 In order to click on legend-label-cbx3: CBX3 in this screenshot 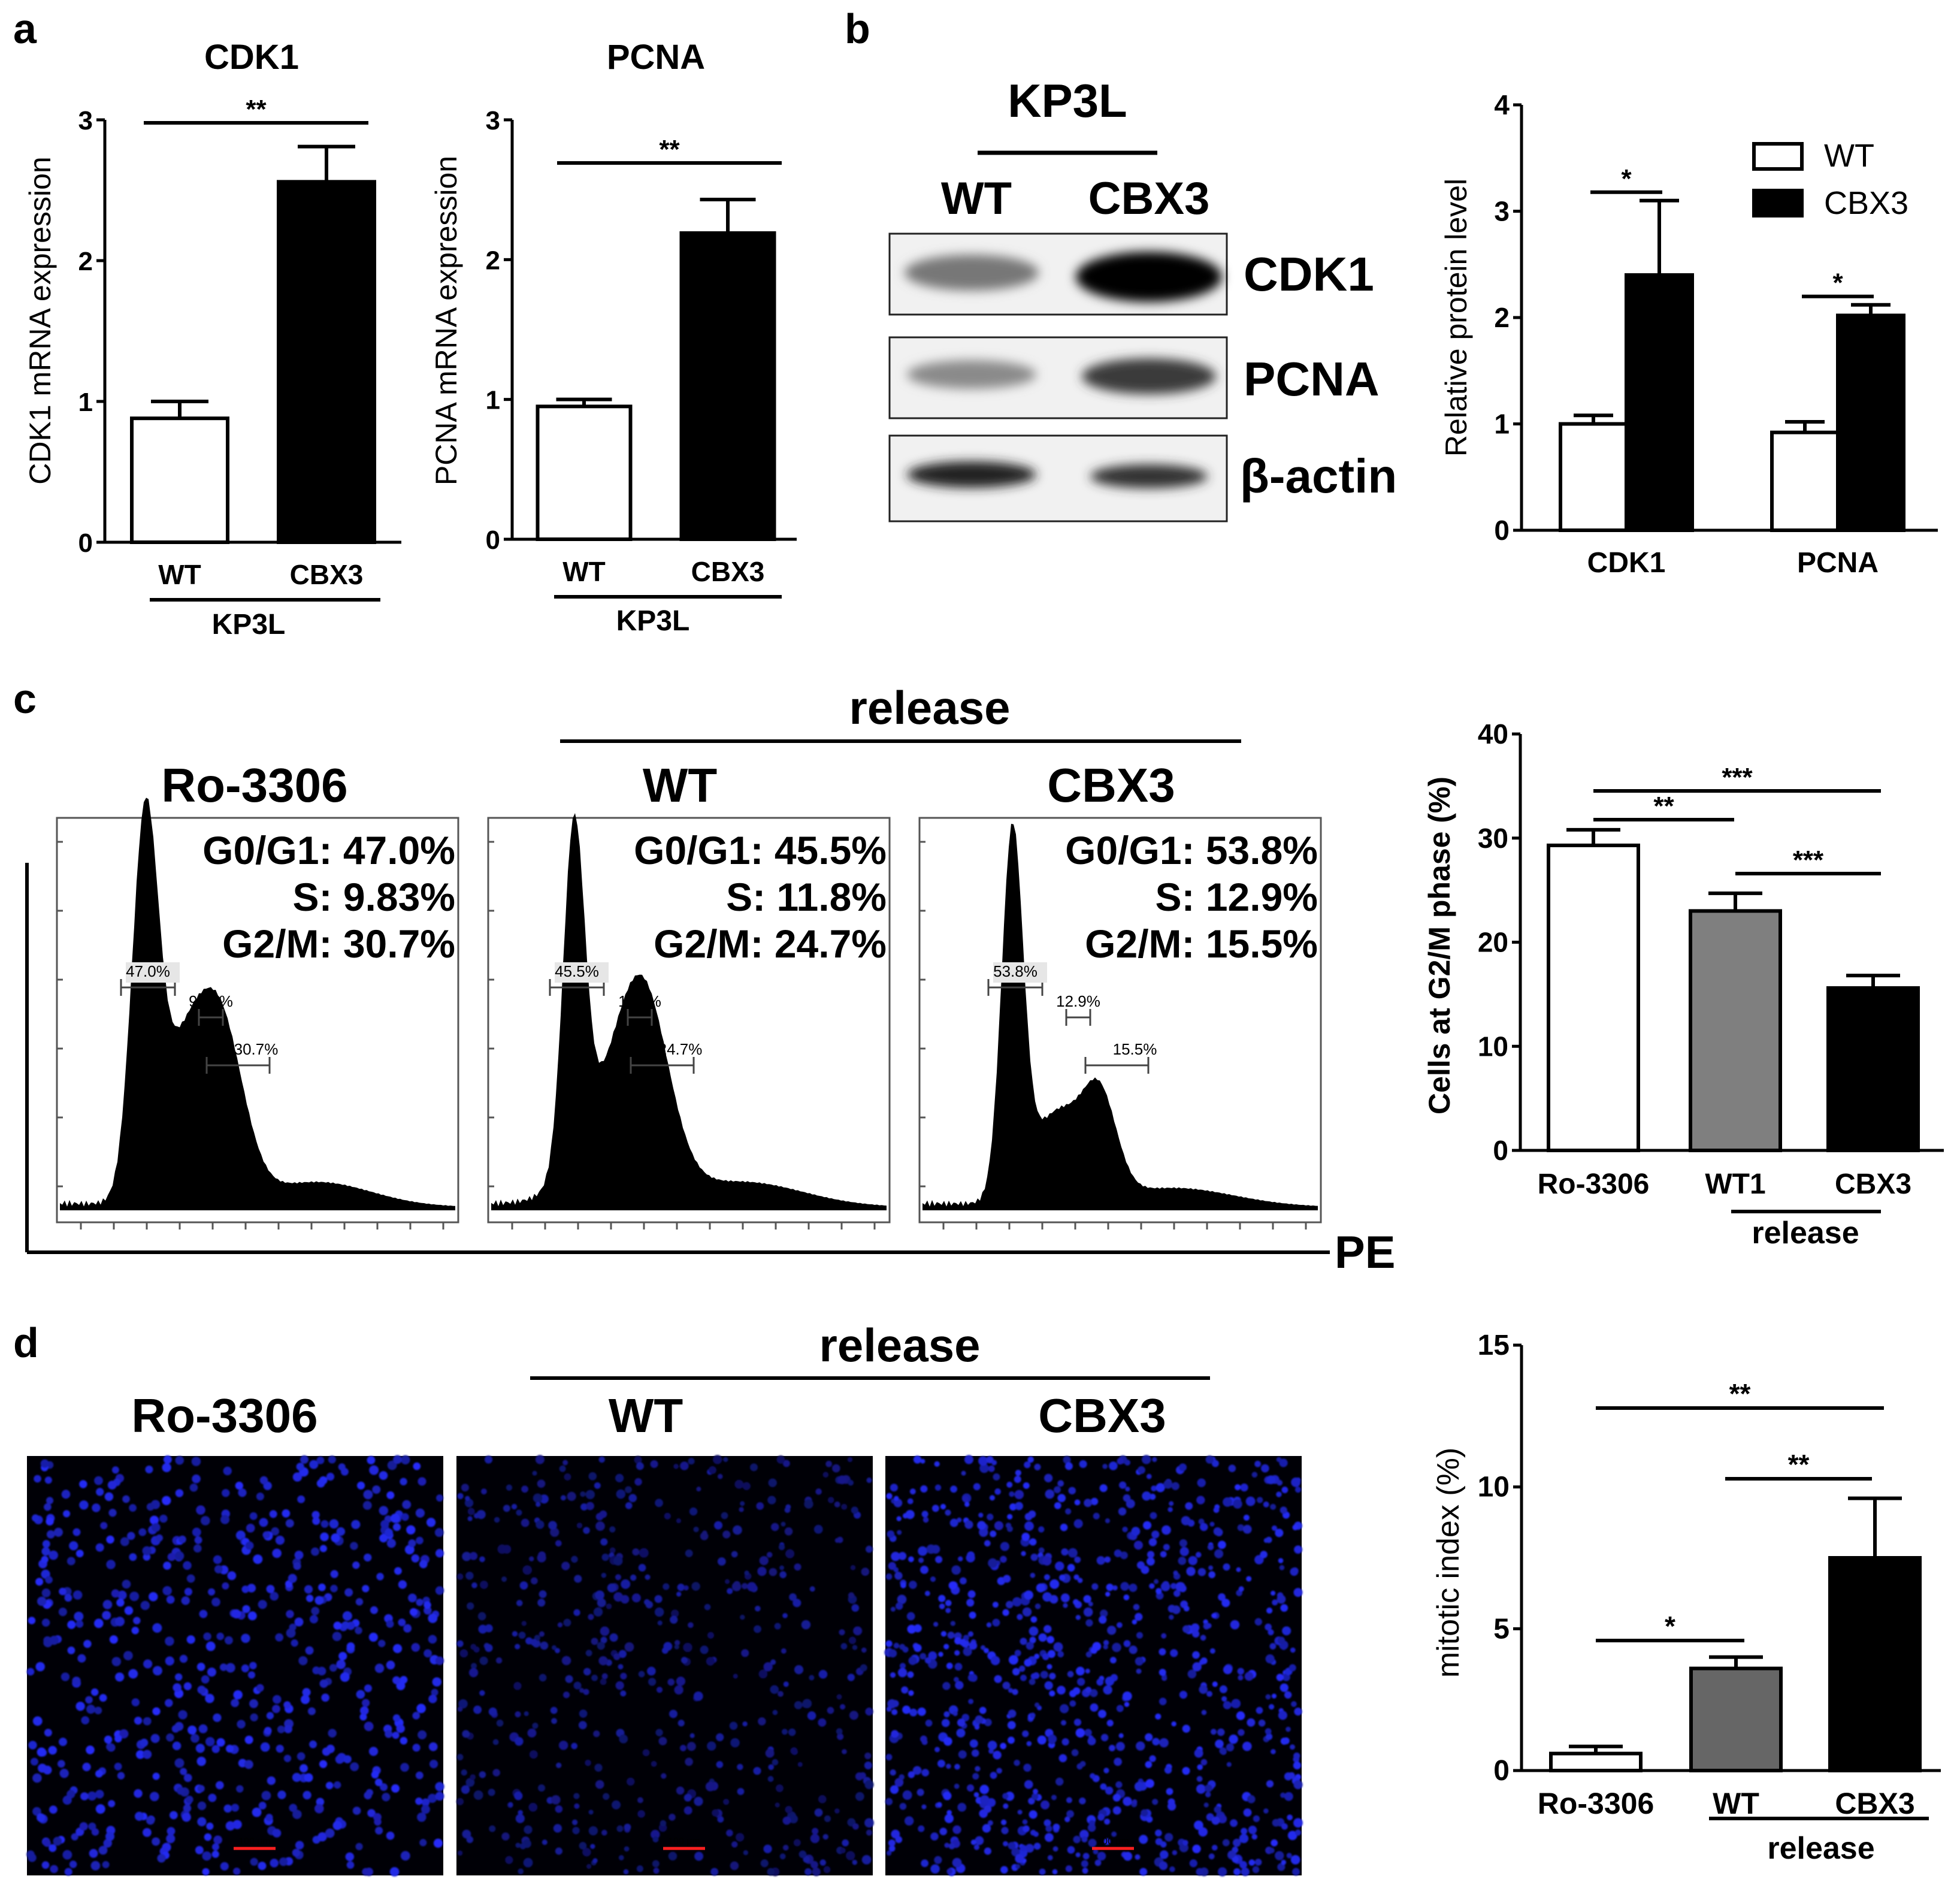, I will do `click(1866, 203)`.